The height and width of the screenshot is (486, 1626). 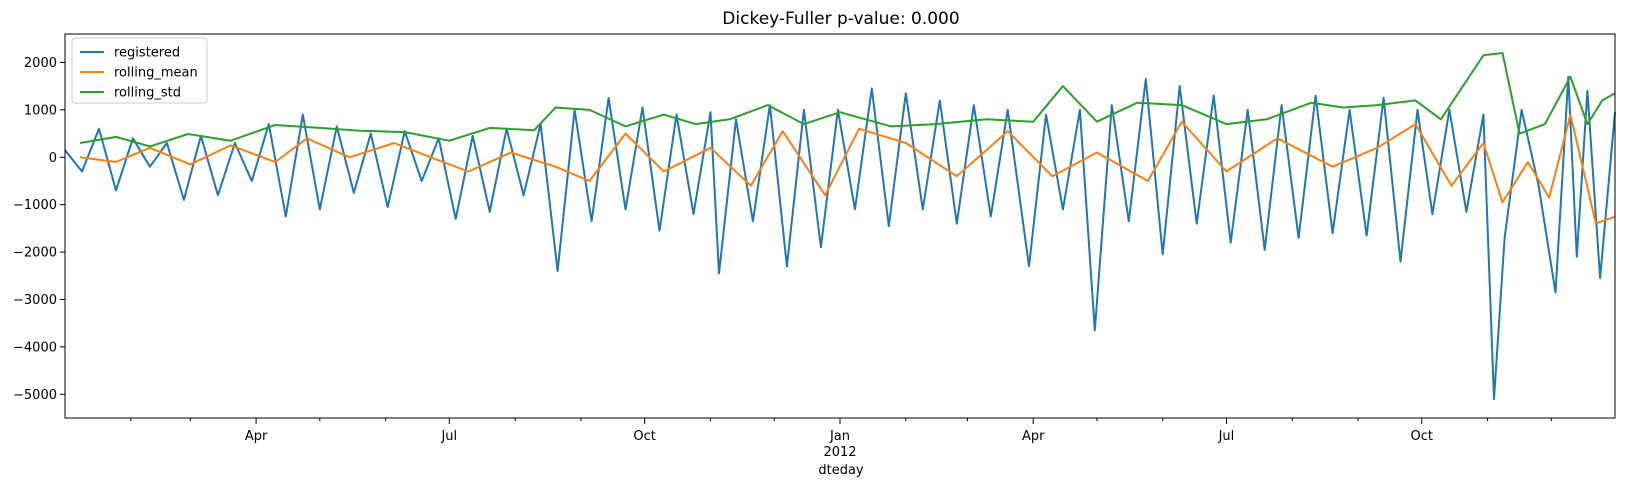 What do you see at coordinates (839, 436) in the screenshot?
I see `x-tick-label: Jan` at bounding box center [839, 436].